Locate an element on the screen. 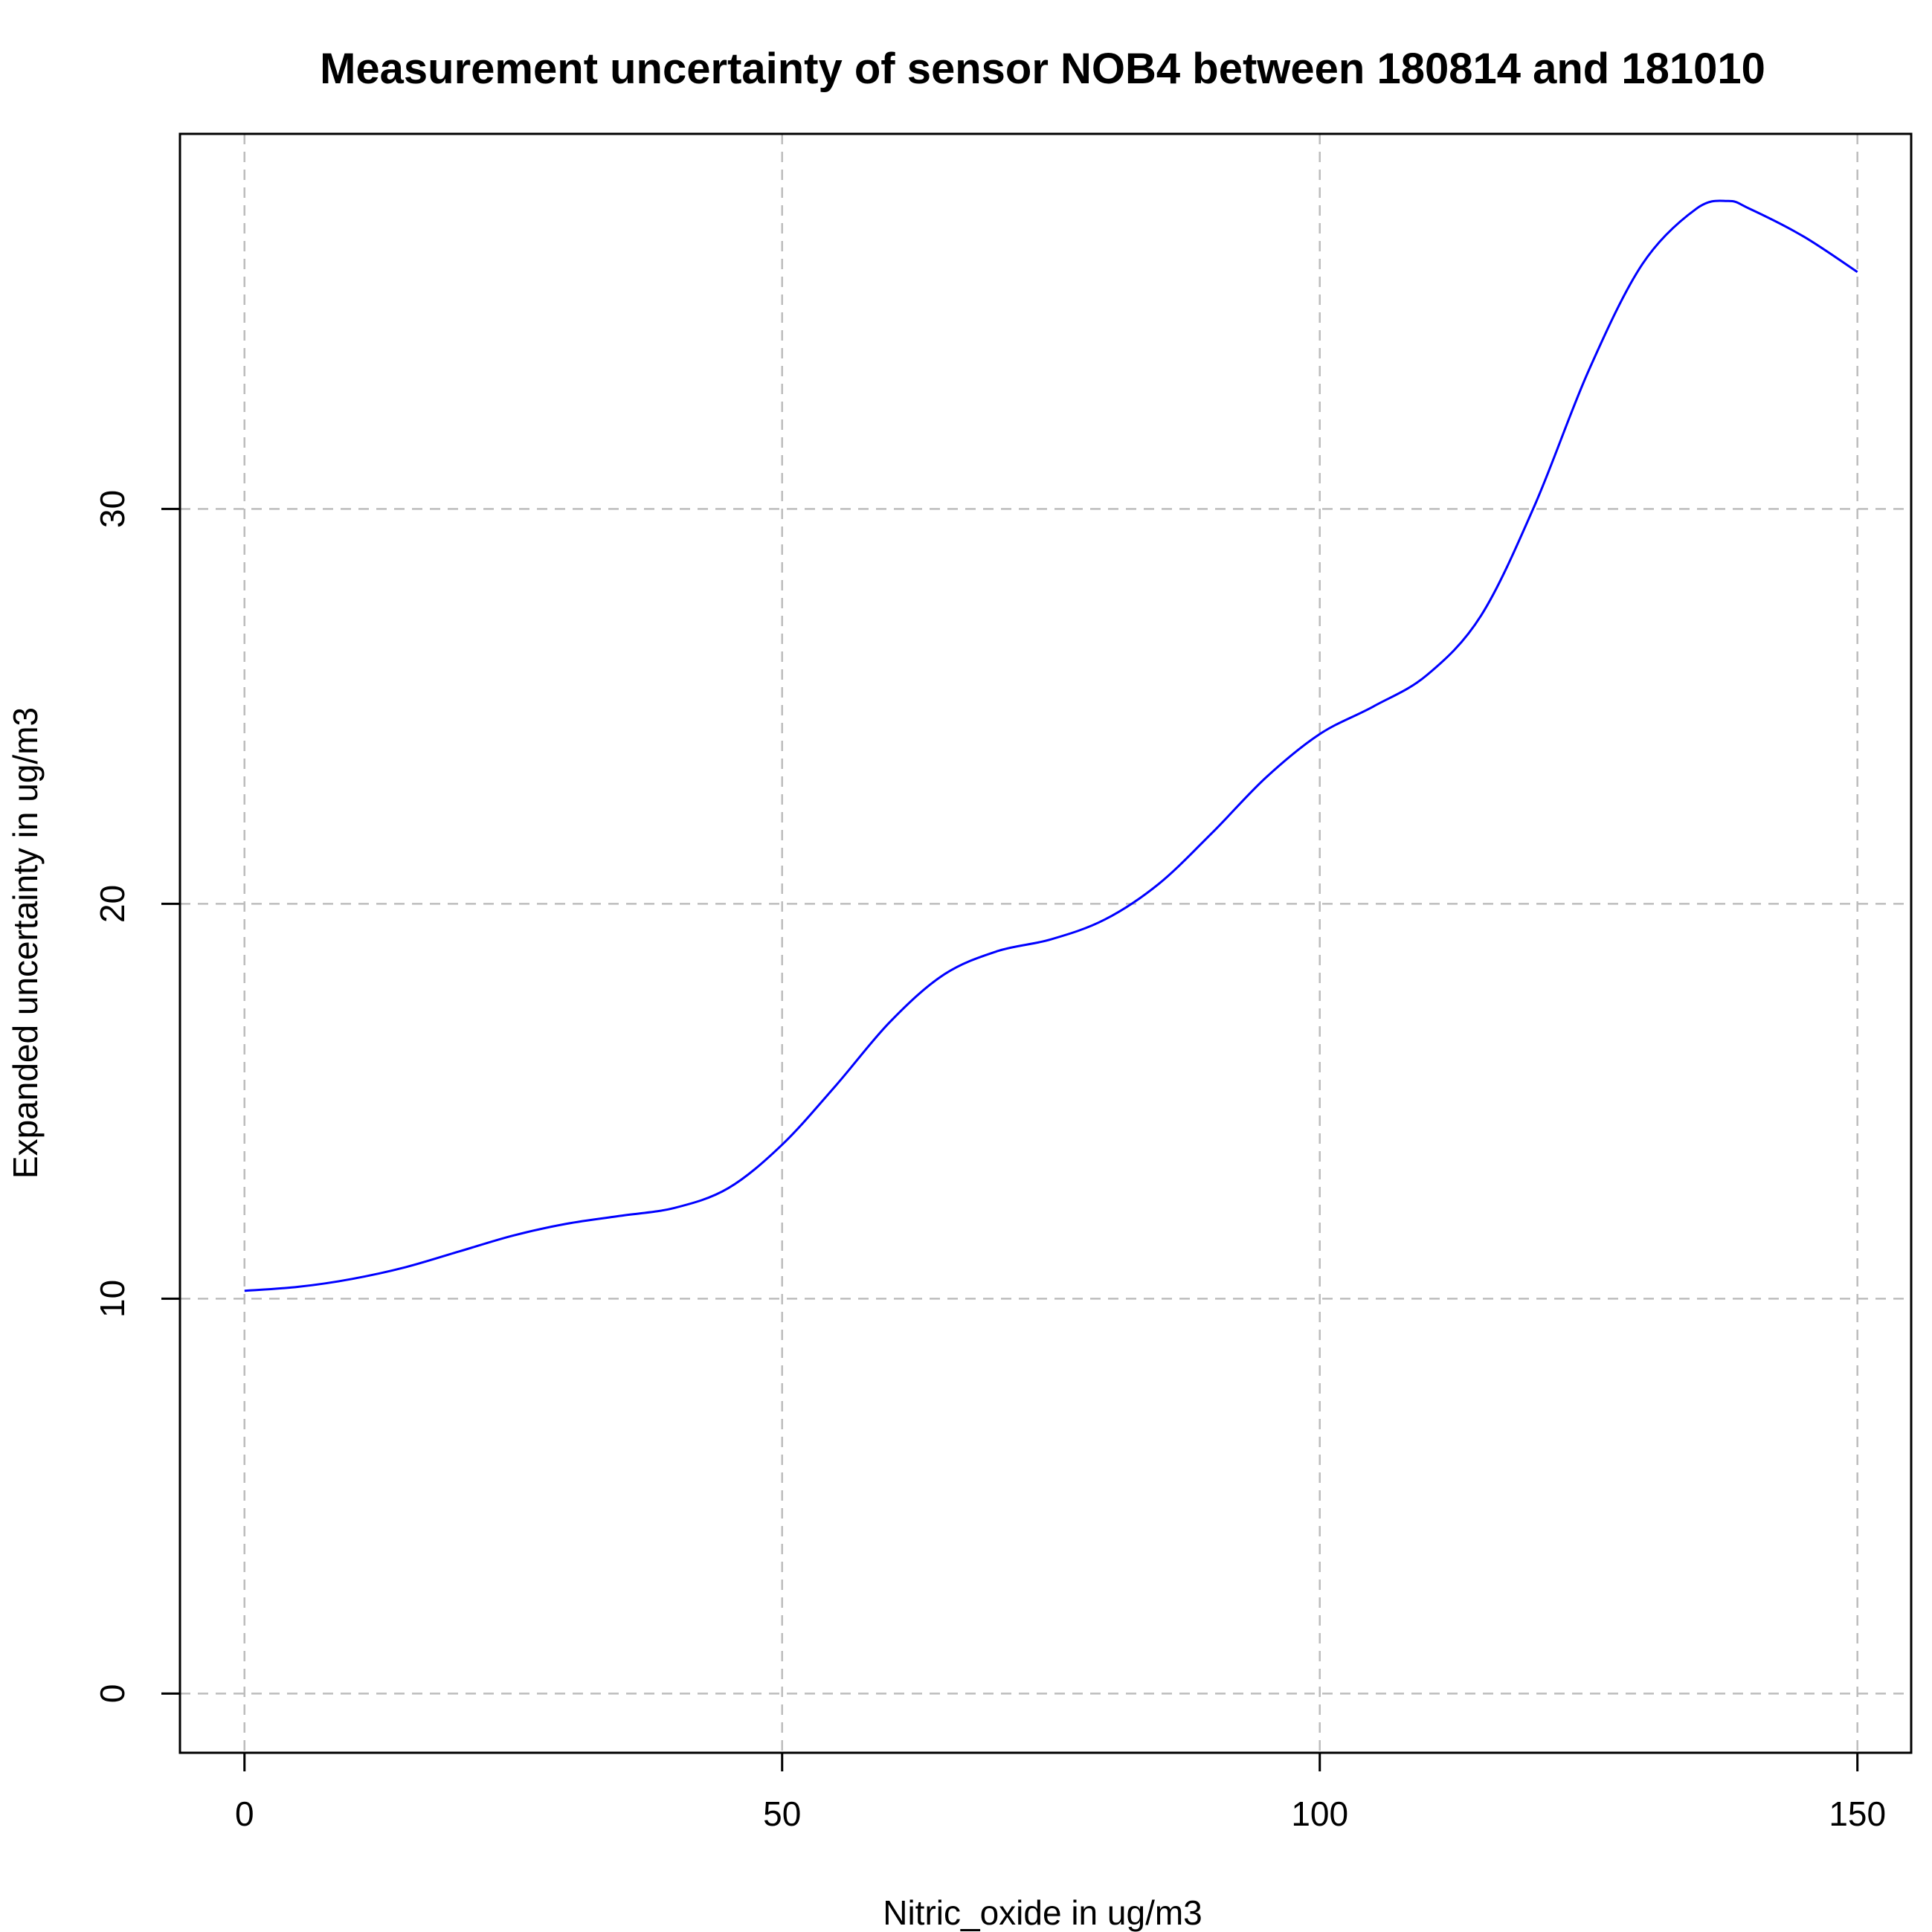  x-tick-label: 0 is located at coordinates (244, 1813).